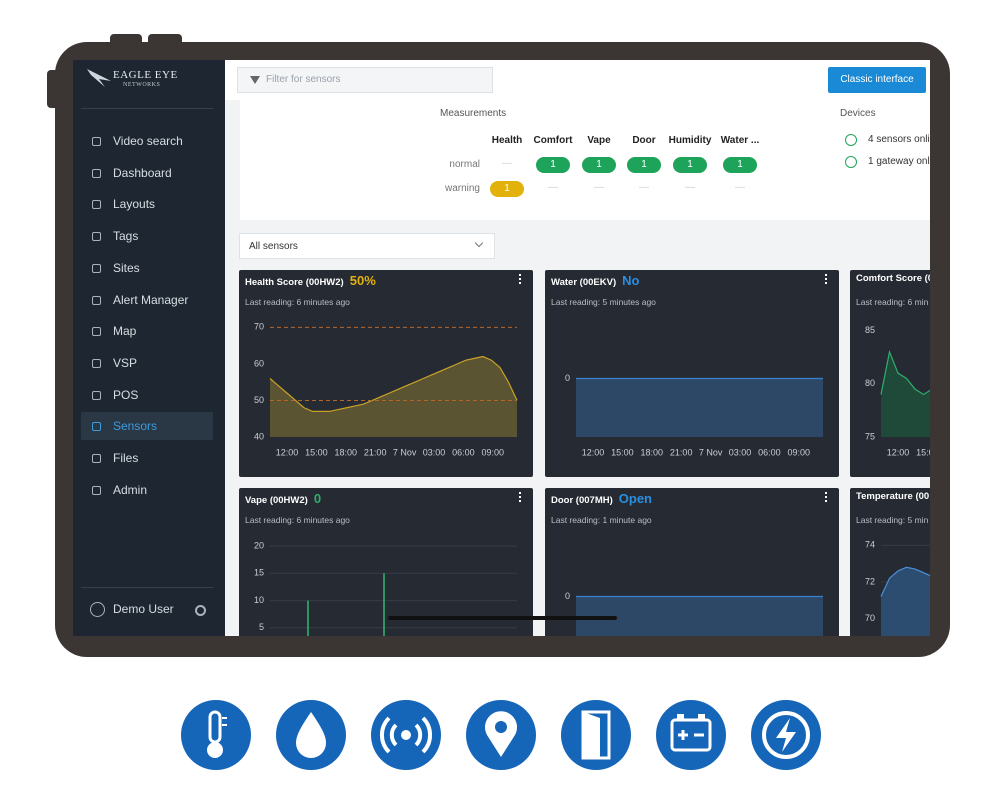 The width and height of the screenshot is (1000, 800). Describe the element at coordinates (893, 278) in the screenshot. I see `panel-title: Comfort Score (0` at that location.